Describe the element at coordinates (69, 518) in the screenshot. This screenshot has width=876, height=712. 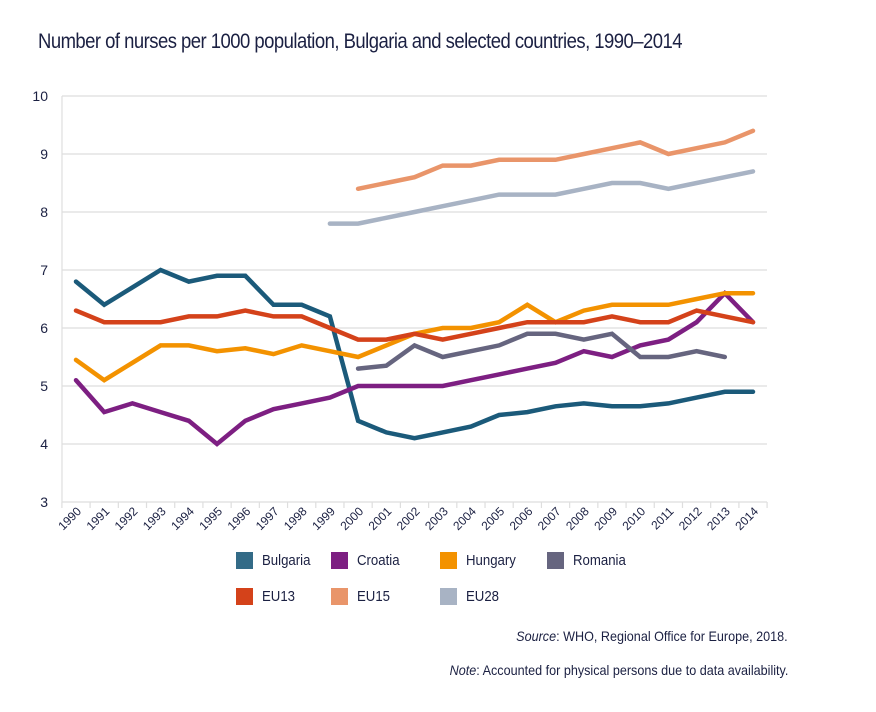
I see `x-tick-label: 1990` at that location.